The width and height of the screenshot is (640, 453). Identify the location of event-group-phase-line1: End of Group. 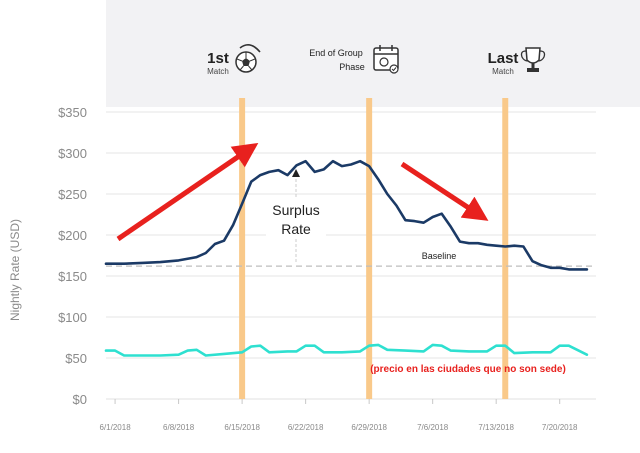
(336, 53).